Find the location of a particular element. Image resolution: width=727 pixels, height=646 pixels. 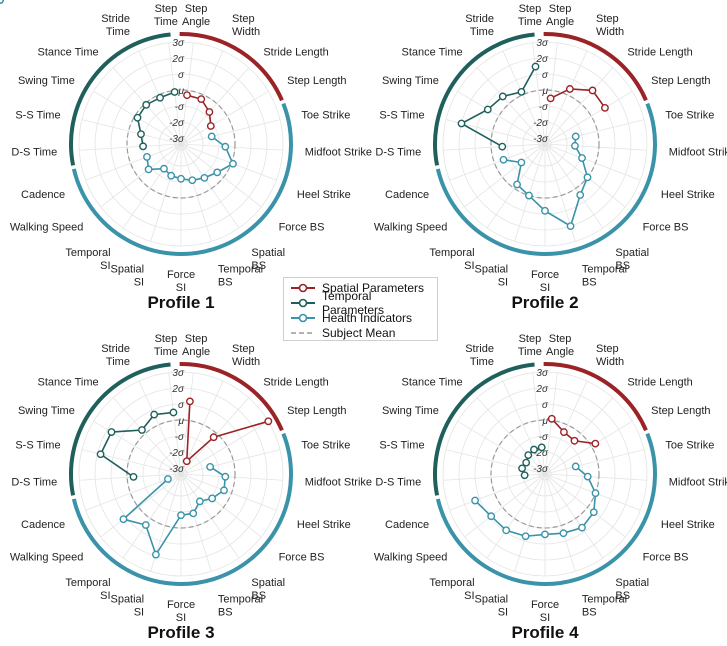

profile-title: Profile 4 is located at coordinates (545, 632).